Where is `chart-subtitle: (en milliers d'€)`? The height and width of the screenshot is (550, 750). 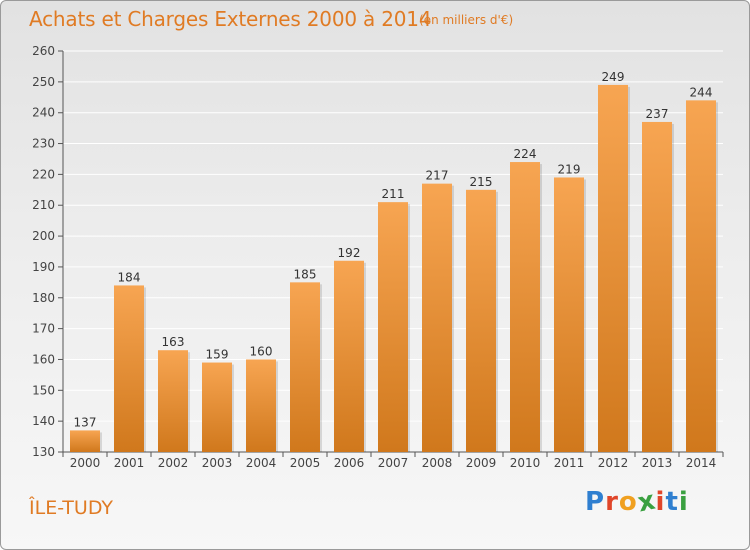
chart-subtitle: (en milliers d'€) is located at coordinates (466, 20).